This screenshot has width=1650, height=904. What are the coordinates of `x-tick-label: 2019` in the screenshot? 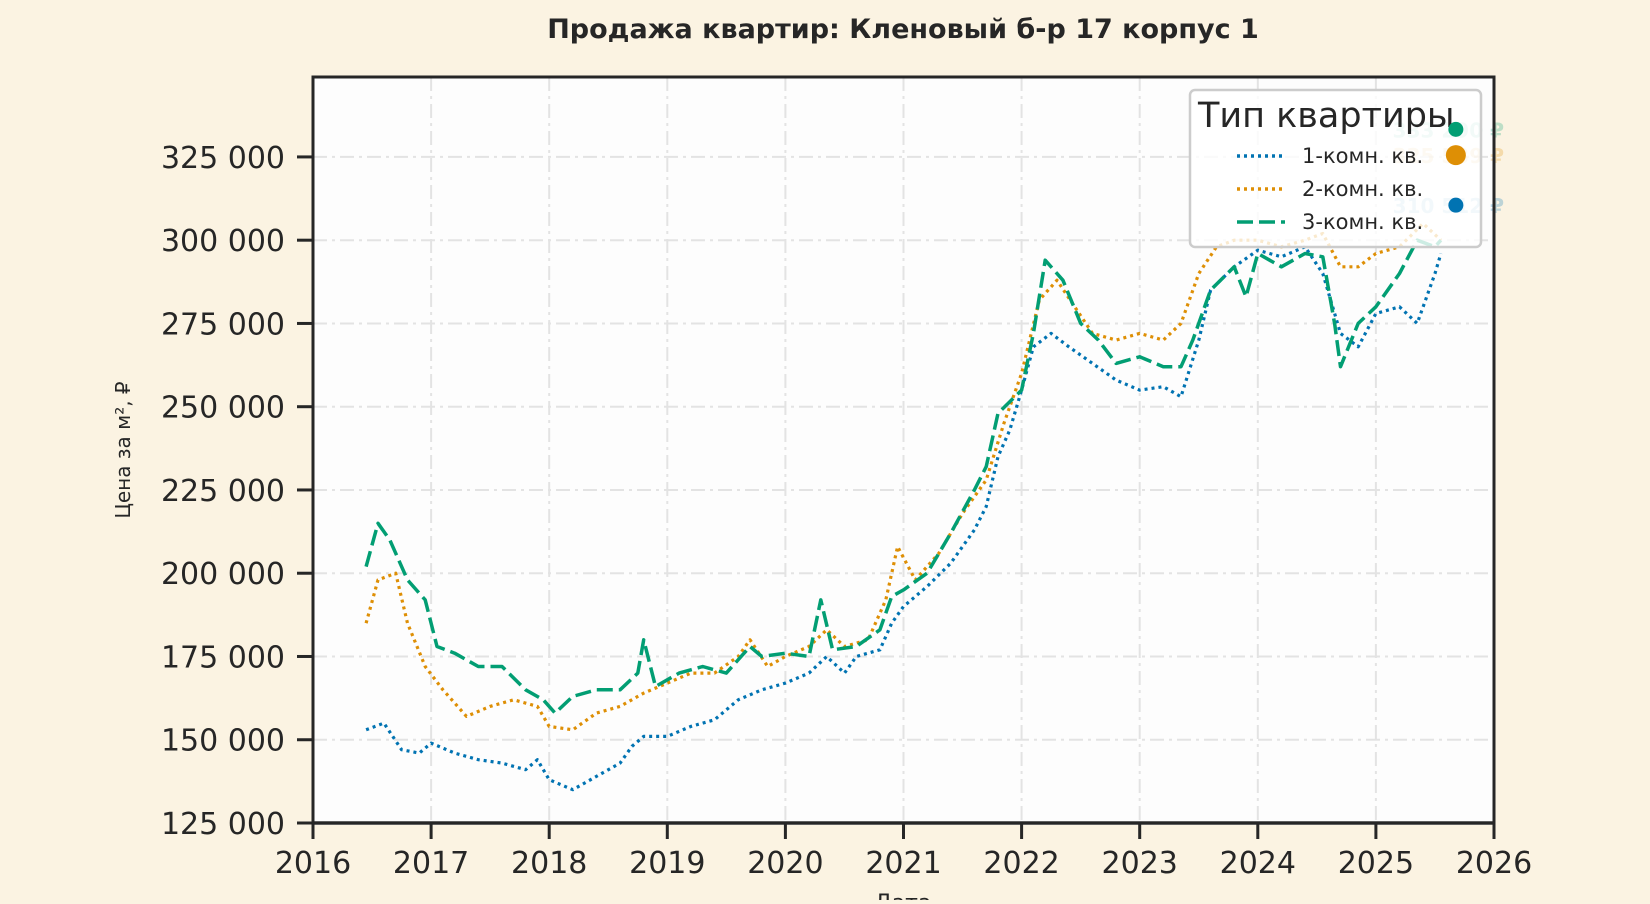 It's located at (667, 863).